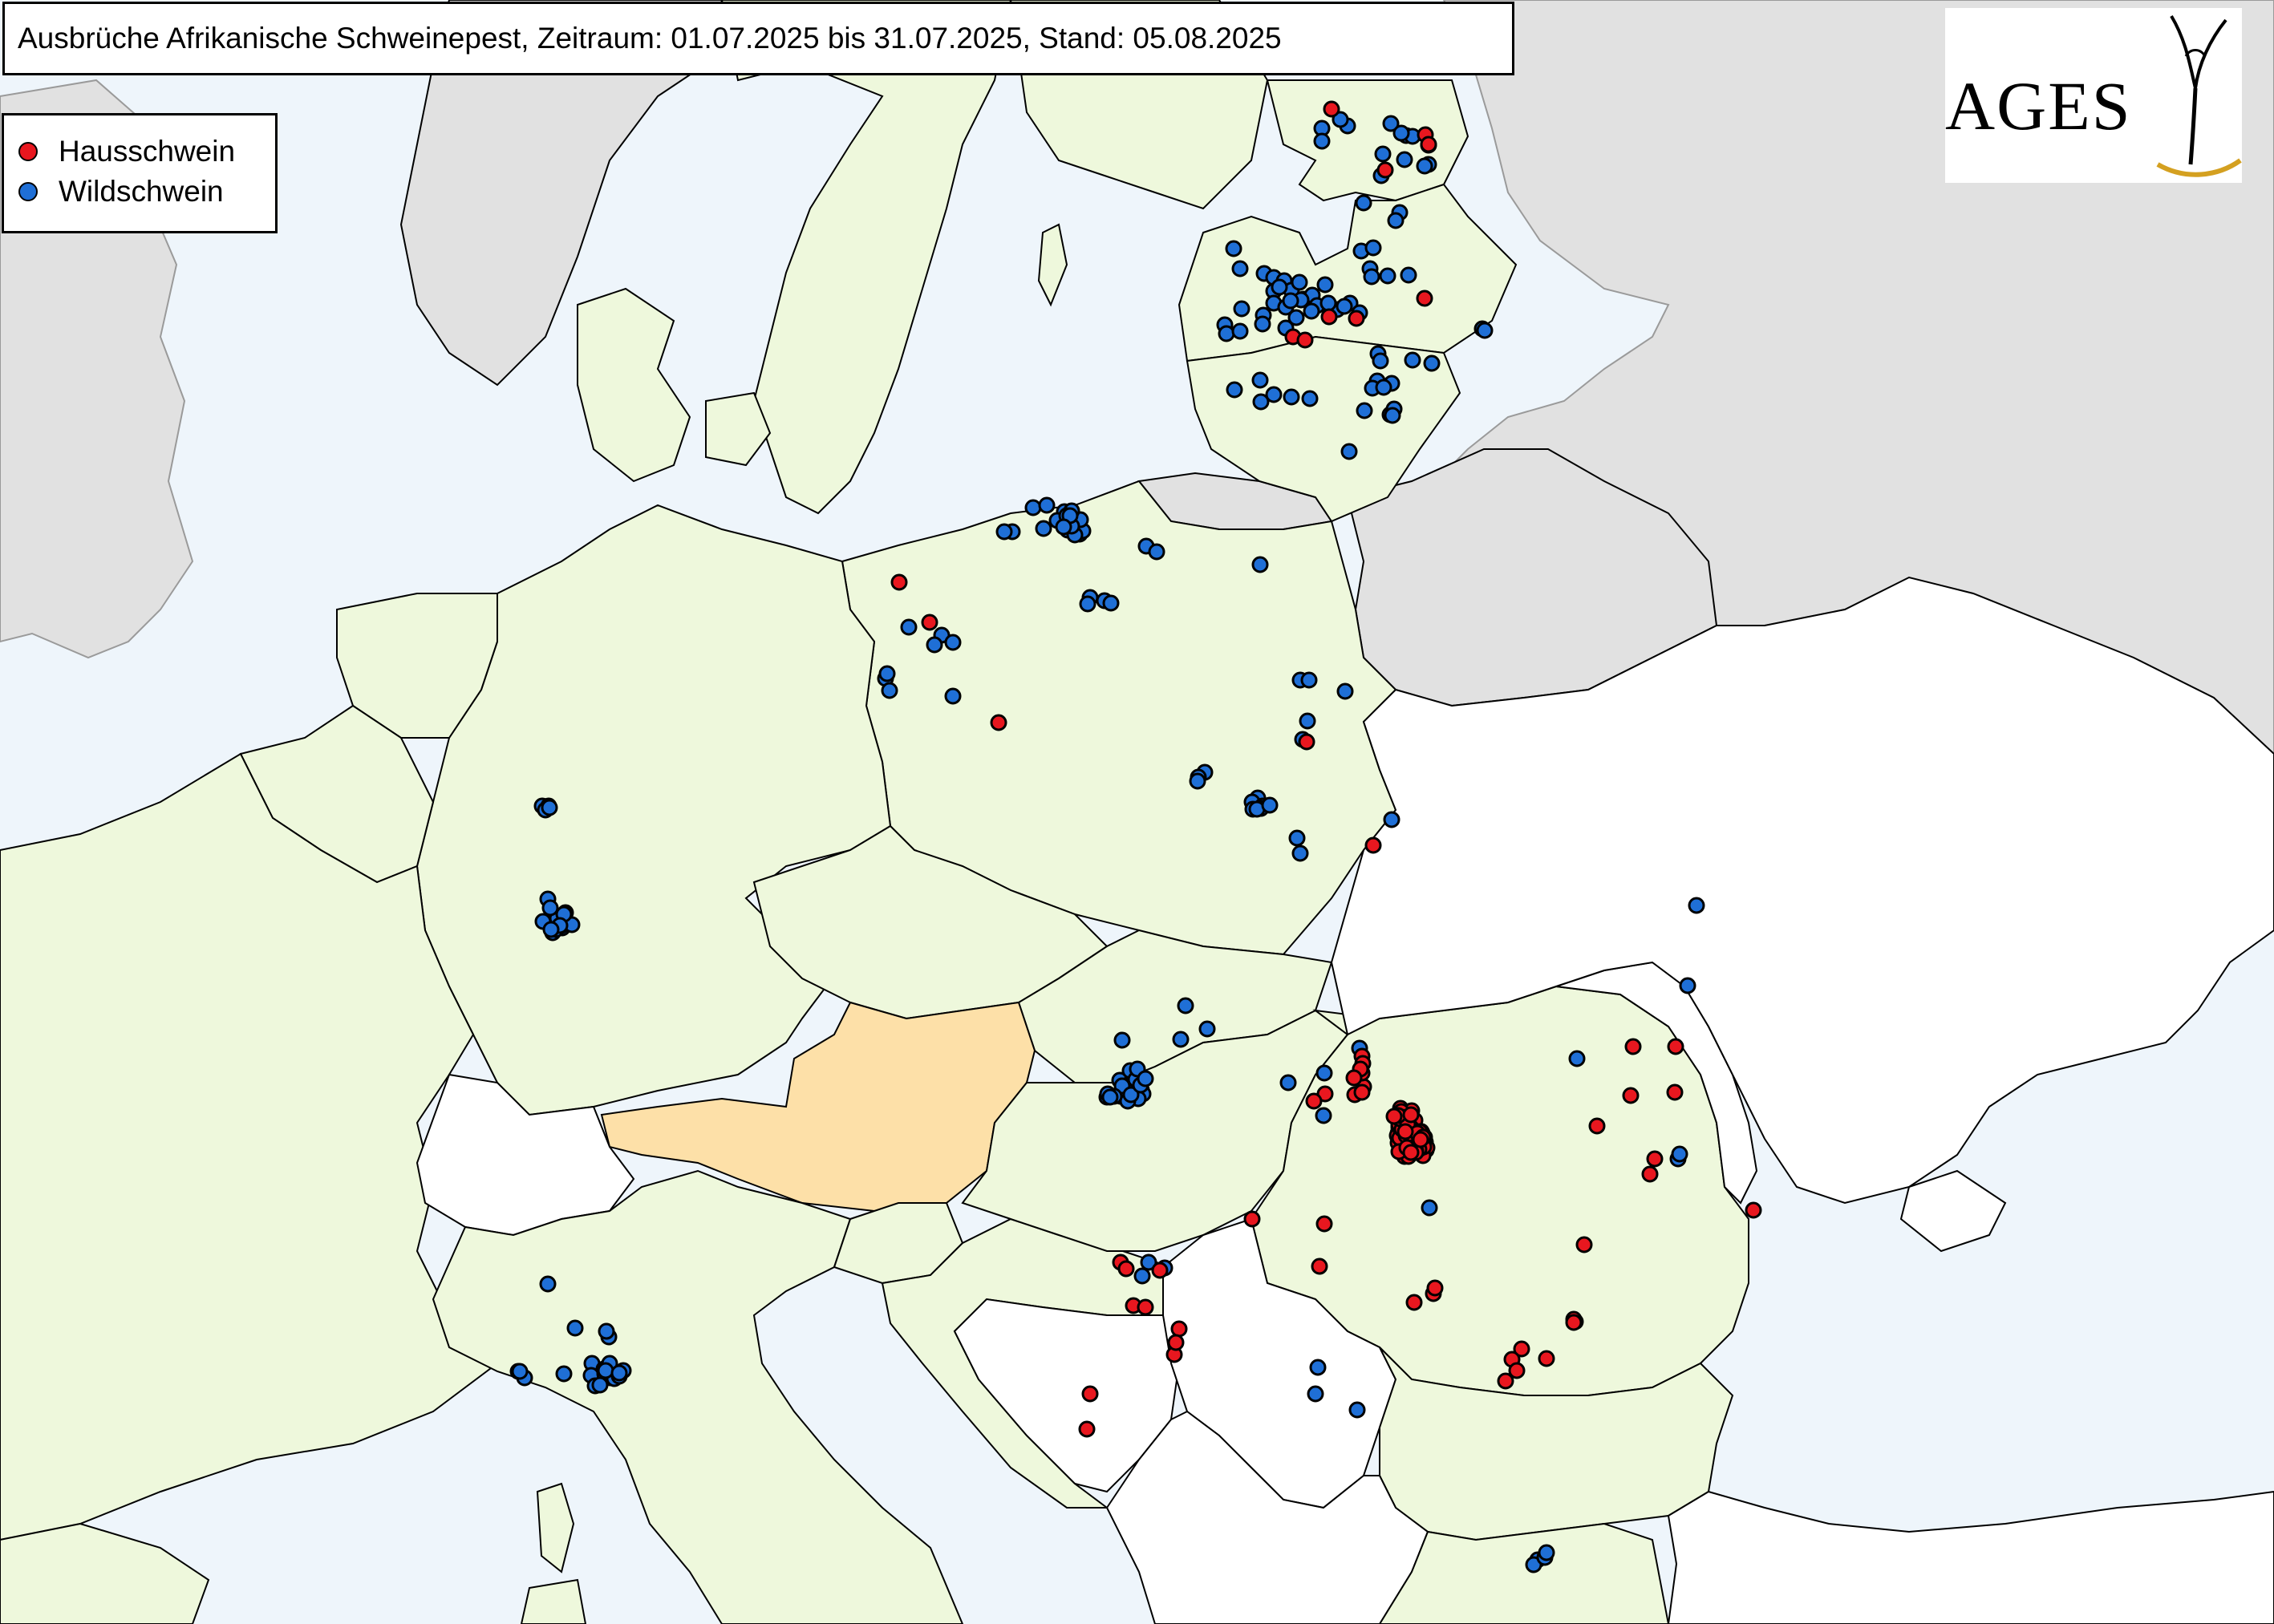 This screenshot has width=2274, height=1624. What do you see at coordinates (147, 151) in the screenshot?
I see `legend-label-domestic-pig: Hausschwein` at bounding box center [147, 151].